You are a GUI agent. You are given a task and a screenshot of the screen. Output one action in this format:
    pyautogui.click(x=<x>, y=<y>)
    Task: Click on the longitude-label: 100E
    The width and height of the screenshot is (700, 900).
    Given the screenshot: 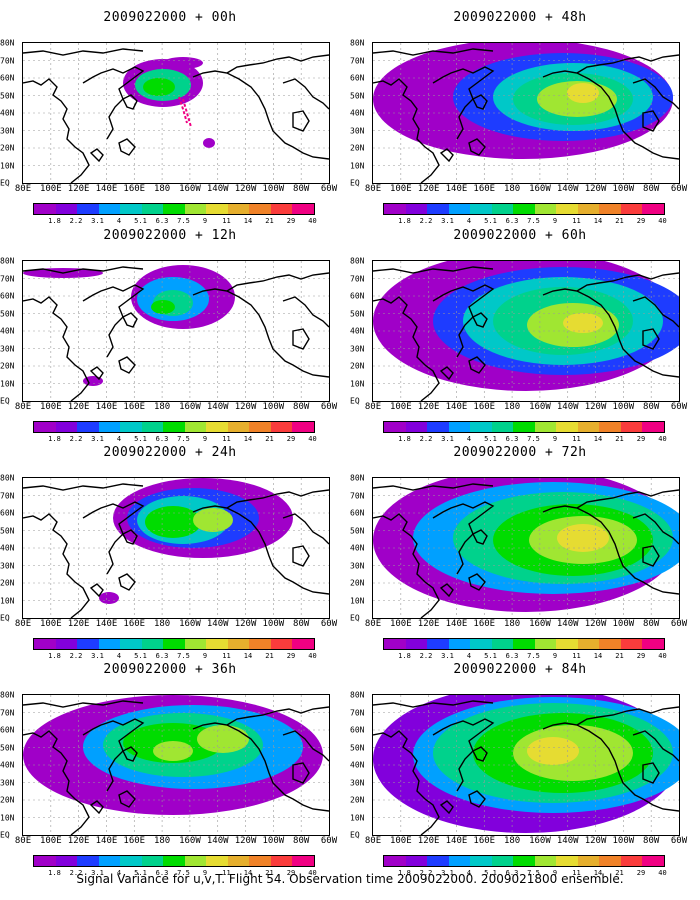 What is the action you would take?
    pyautogui.click(x=50, y=841)
    